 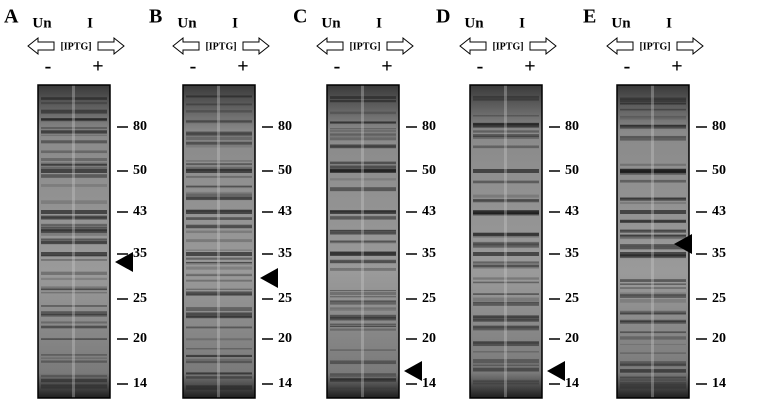 I want to click on gel-frame, so click(x=363, y=241).